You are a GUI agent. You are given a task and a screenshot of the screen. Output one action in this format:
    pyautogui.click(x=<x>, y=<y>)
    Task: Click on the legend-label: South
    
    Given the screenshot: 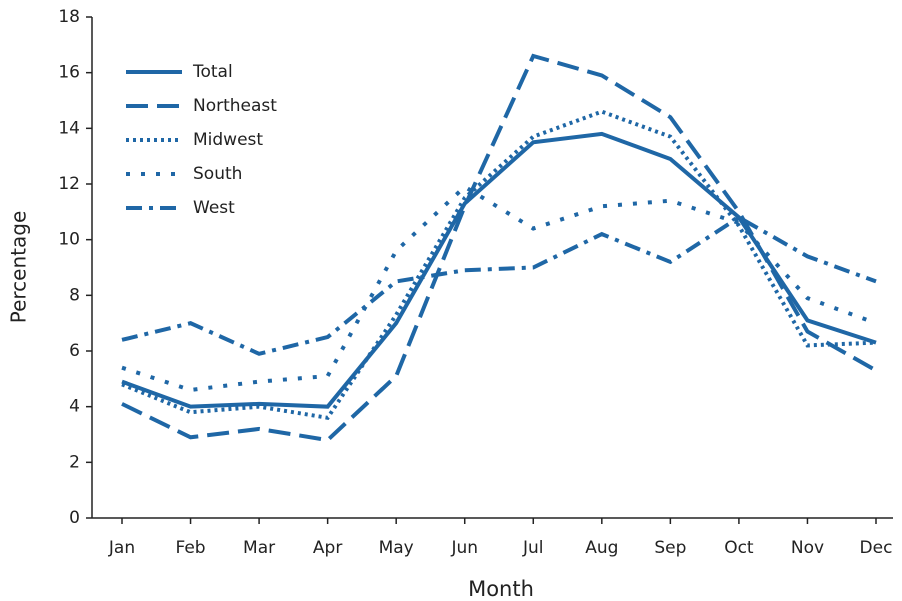 What is the action you would take?
    pyautogui.click(x=217, y=174)
    